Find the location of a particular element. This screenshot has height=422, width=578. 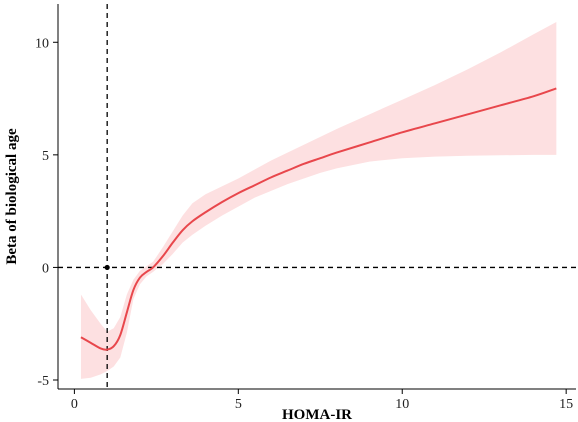

y-tick-label: 5 is located at coordinates (45, 156).